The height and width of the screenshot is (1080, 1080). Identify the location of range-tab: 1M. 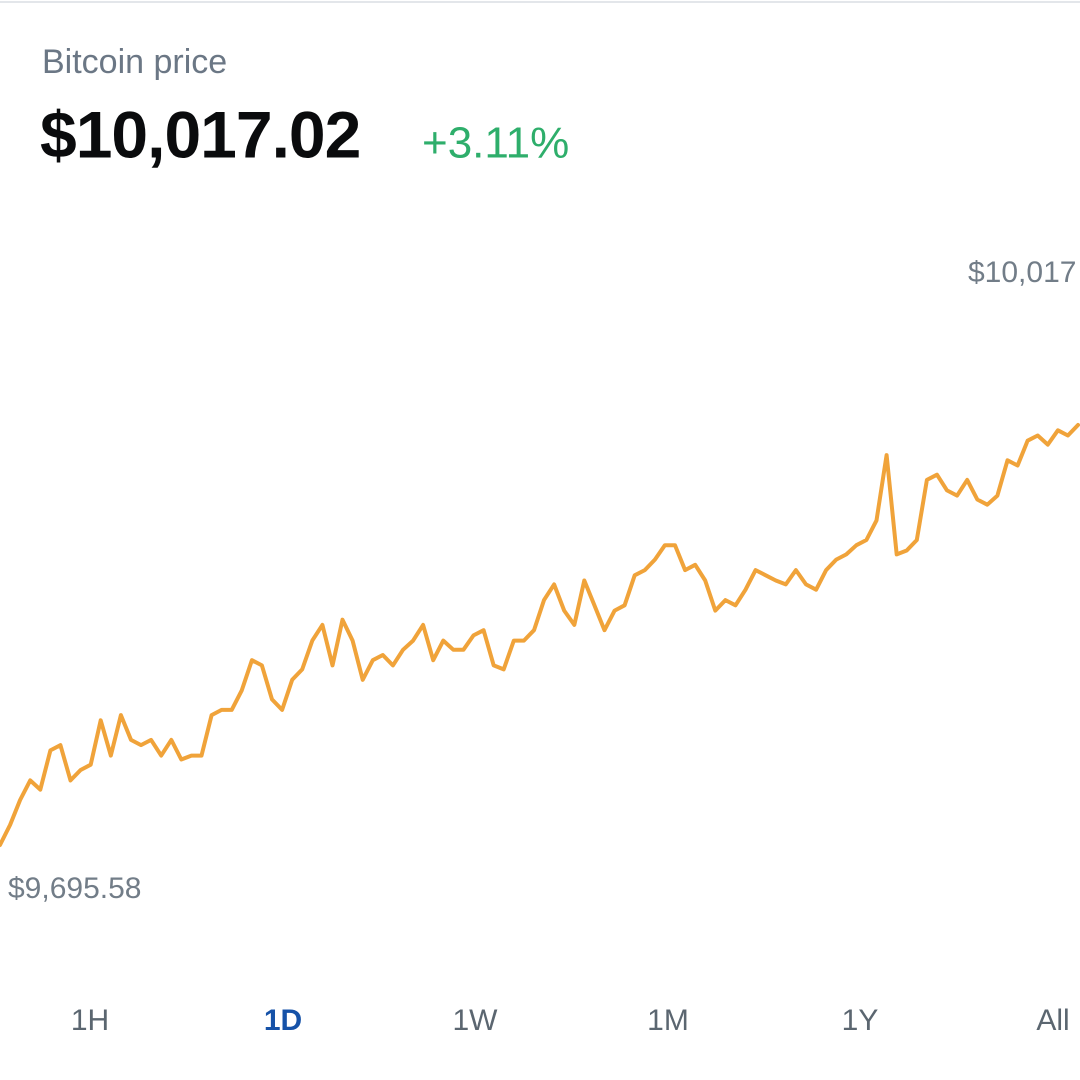
(668, 1020).